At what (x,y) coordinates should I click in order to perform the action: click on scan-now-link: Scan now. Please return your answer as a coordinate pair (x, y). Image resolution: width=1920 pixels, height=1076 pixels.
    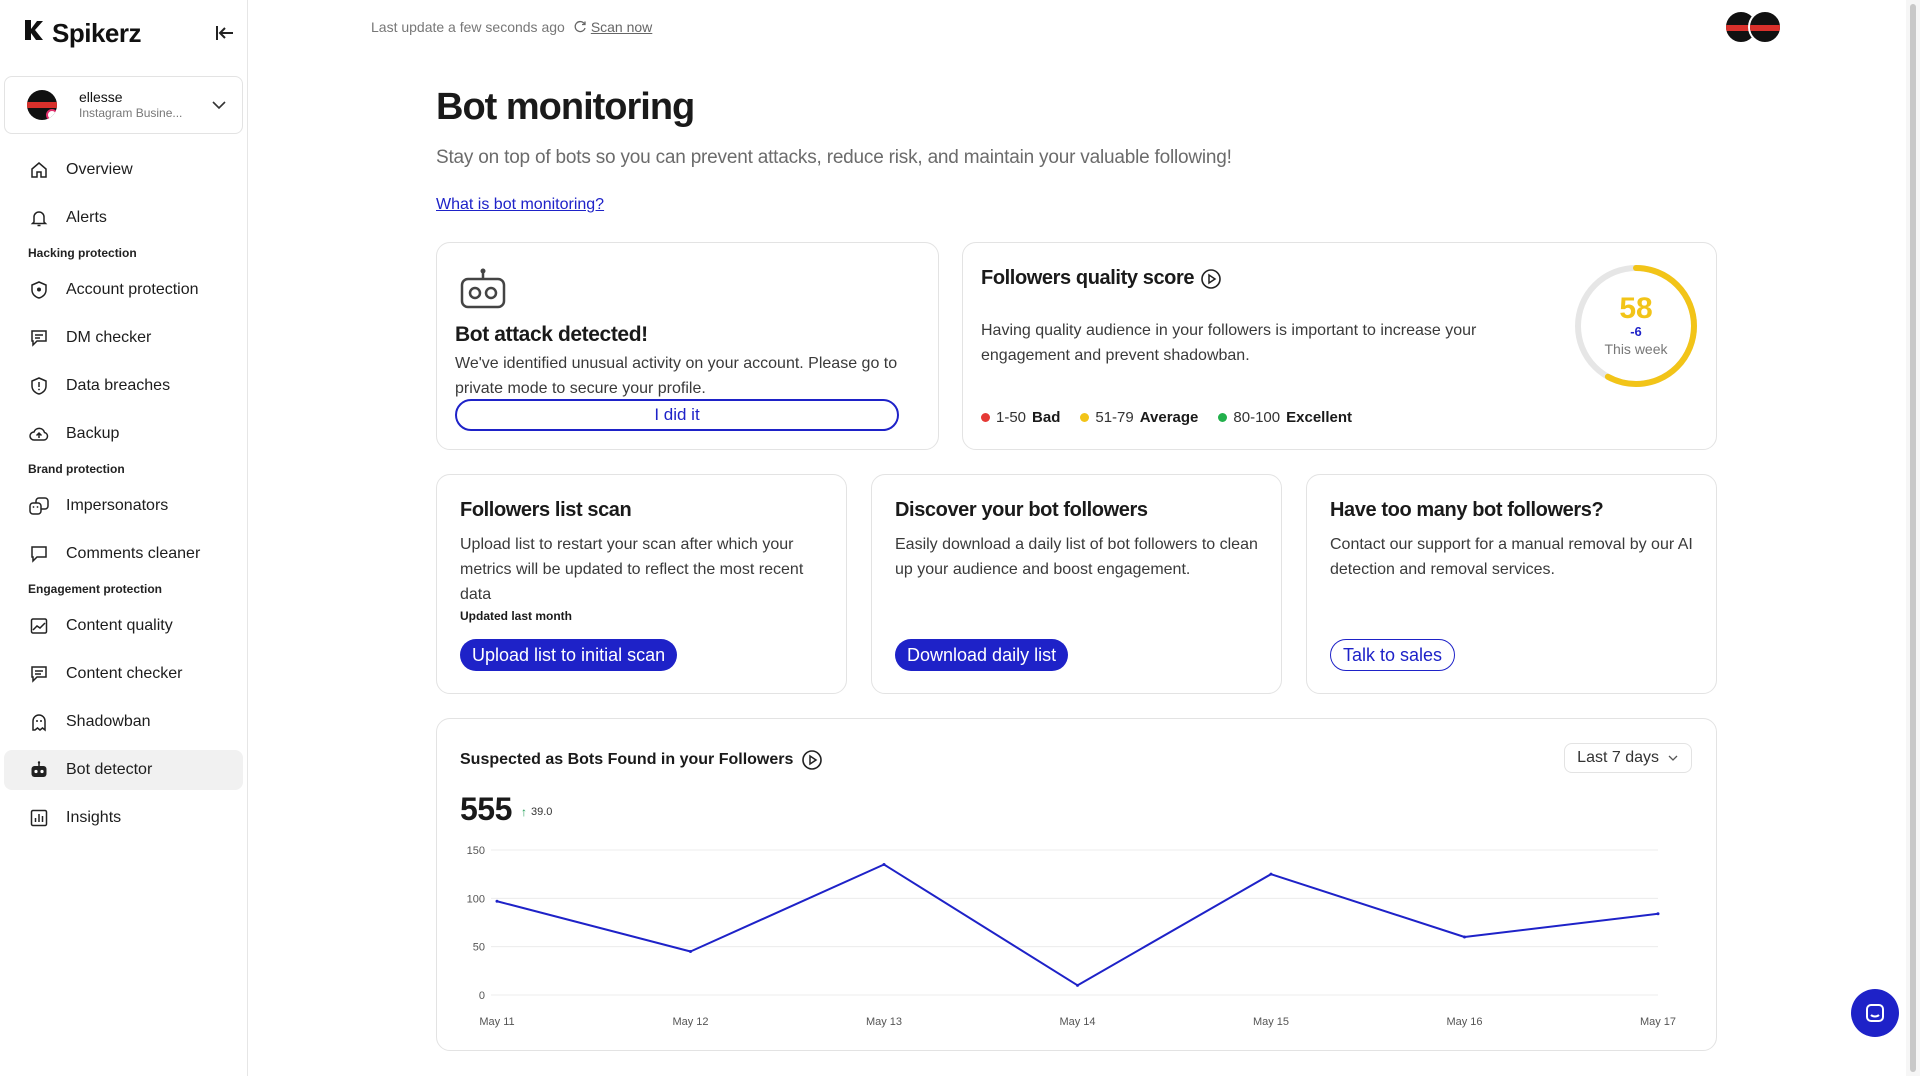
    Looking at the image, I should click on (612, 27).